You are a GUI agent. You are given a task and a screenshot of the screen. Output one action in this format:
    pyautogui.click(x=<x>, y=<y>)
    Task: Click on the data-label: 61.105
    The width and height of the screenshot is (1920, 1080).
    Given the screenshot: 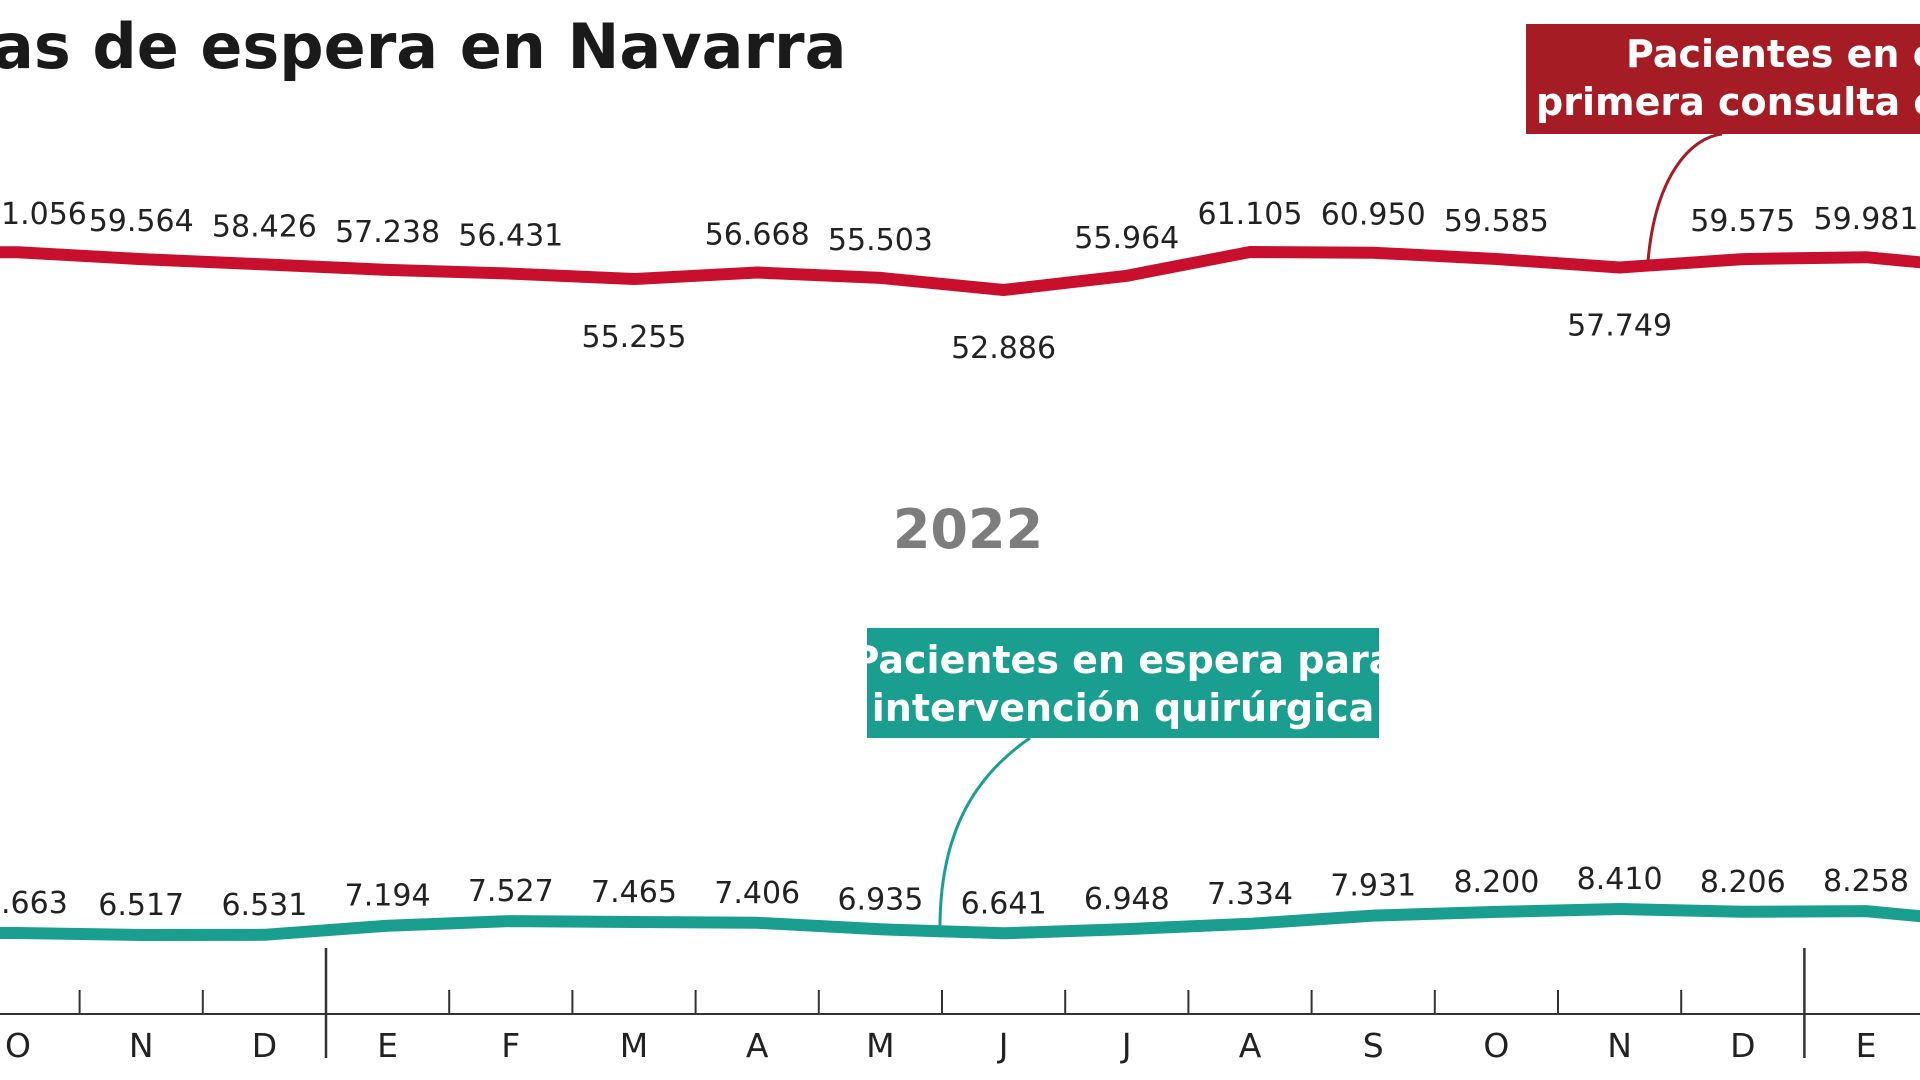 What is the action you would take?
    pyautogui.click(x=1250, y=214)
    